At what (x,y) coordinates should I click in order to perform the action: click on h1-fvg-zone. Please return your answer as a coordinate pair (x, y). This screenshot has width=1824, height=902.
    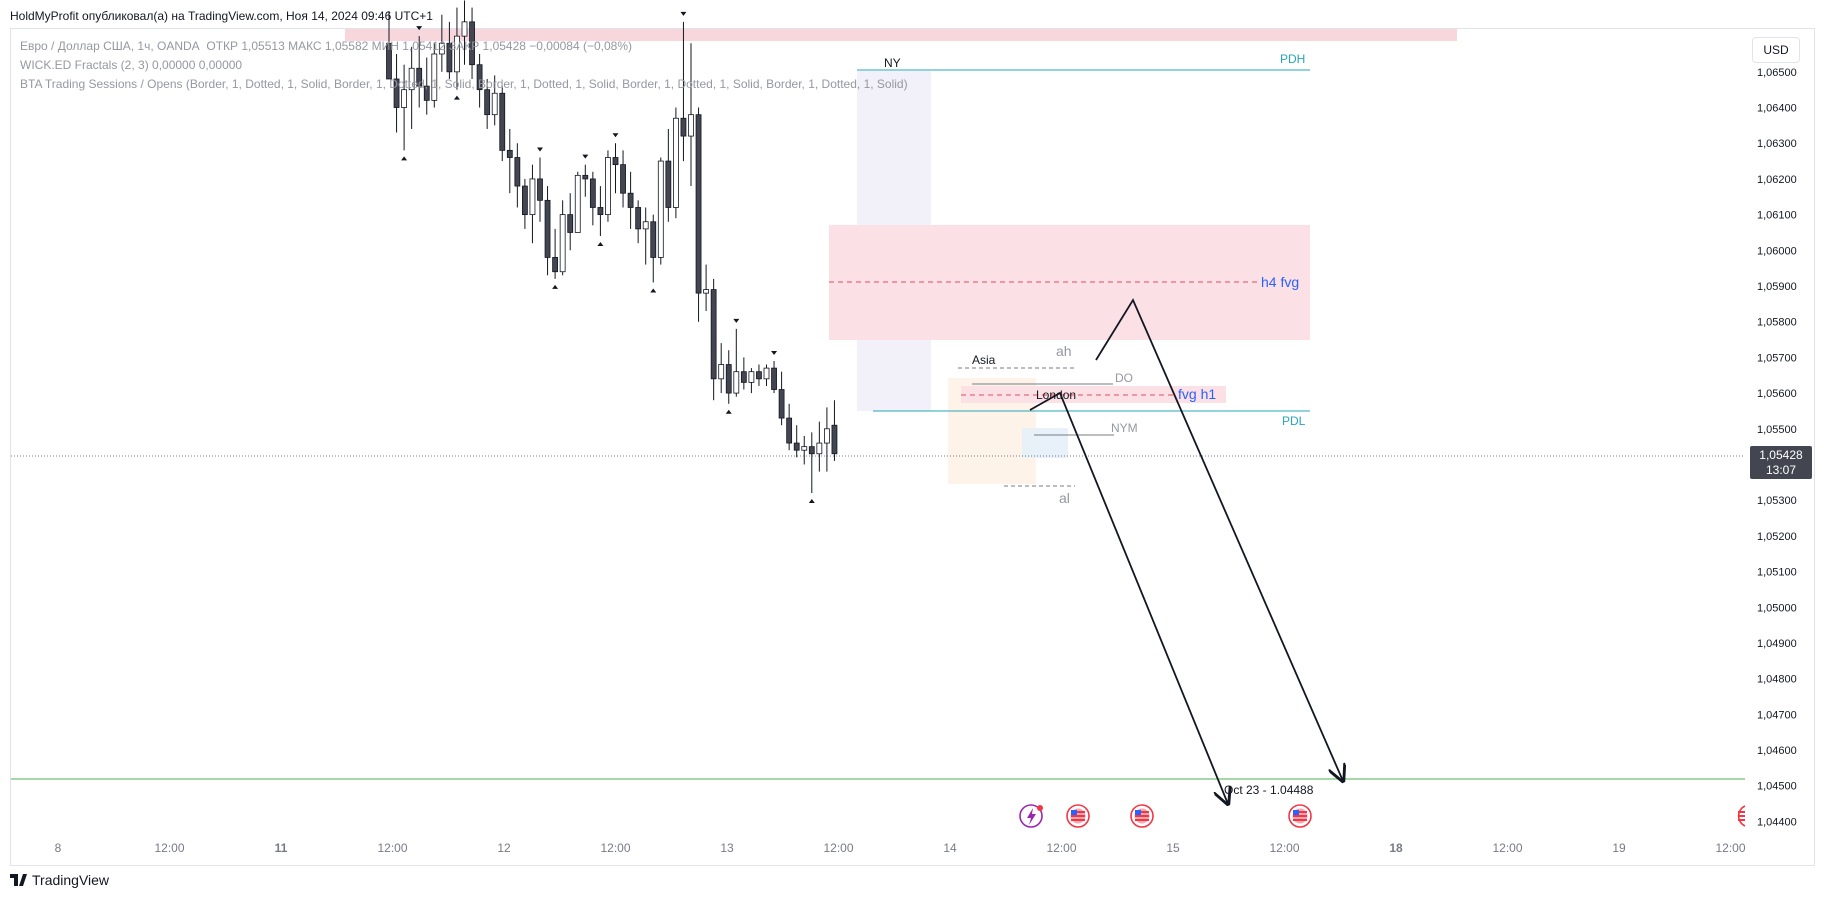
    Looking at the image, I should click on (1093, 394).